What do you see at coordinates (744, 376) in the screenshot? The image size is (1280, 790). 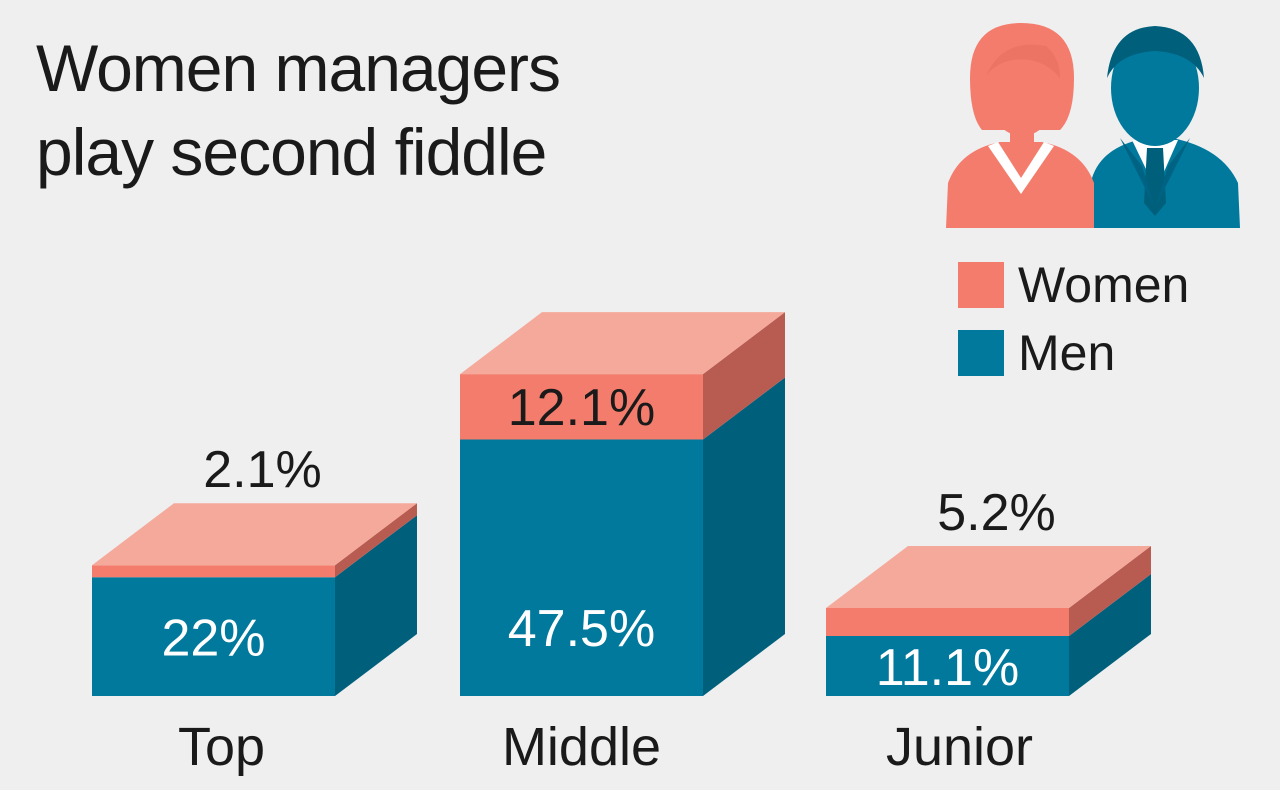 I see `bar-side-women-middle` at bounding box center [744, 376].